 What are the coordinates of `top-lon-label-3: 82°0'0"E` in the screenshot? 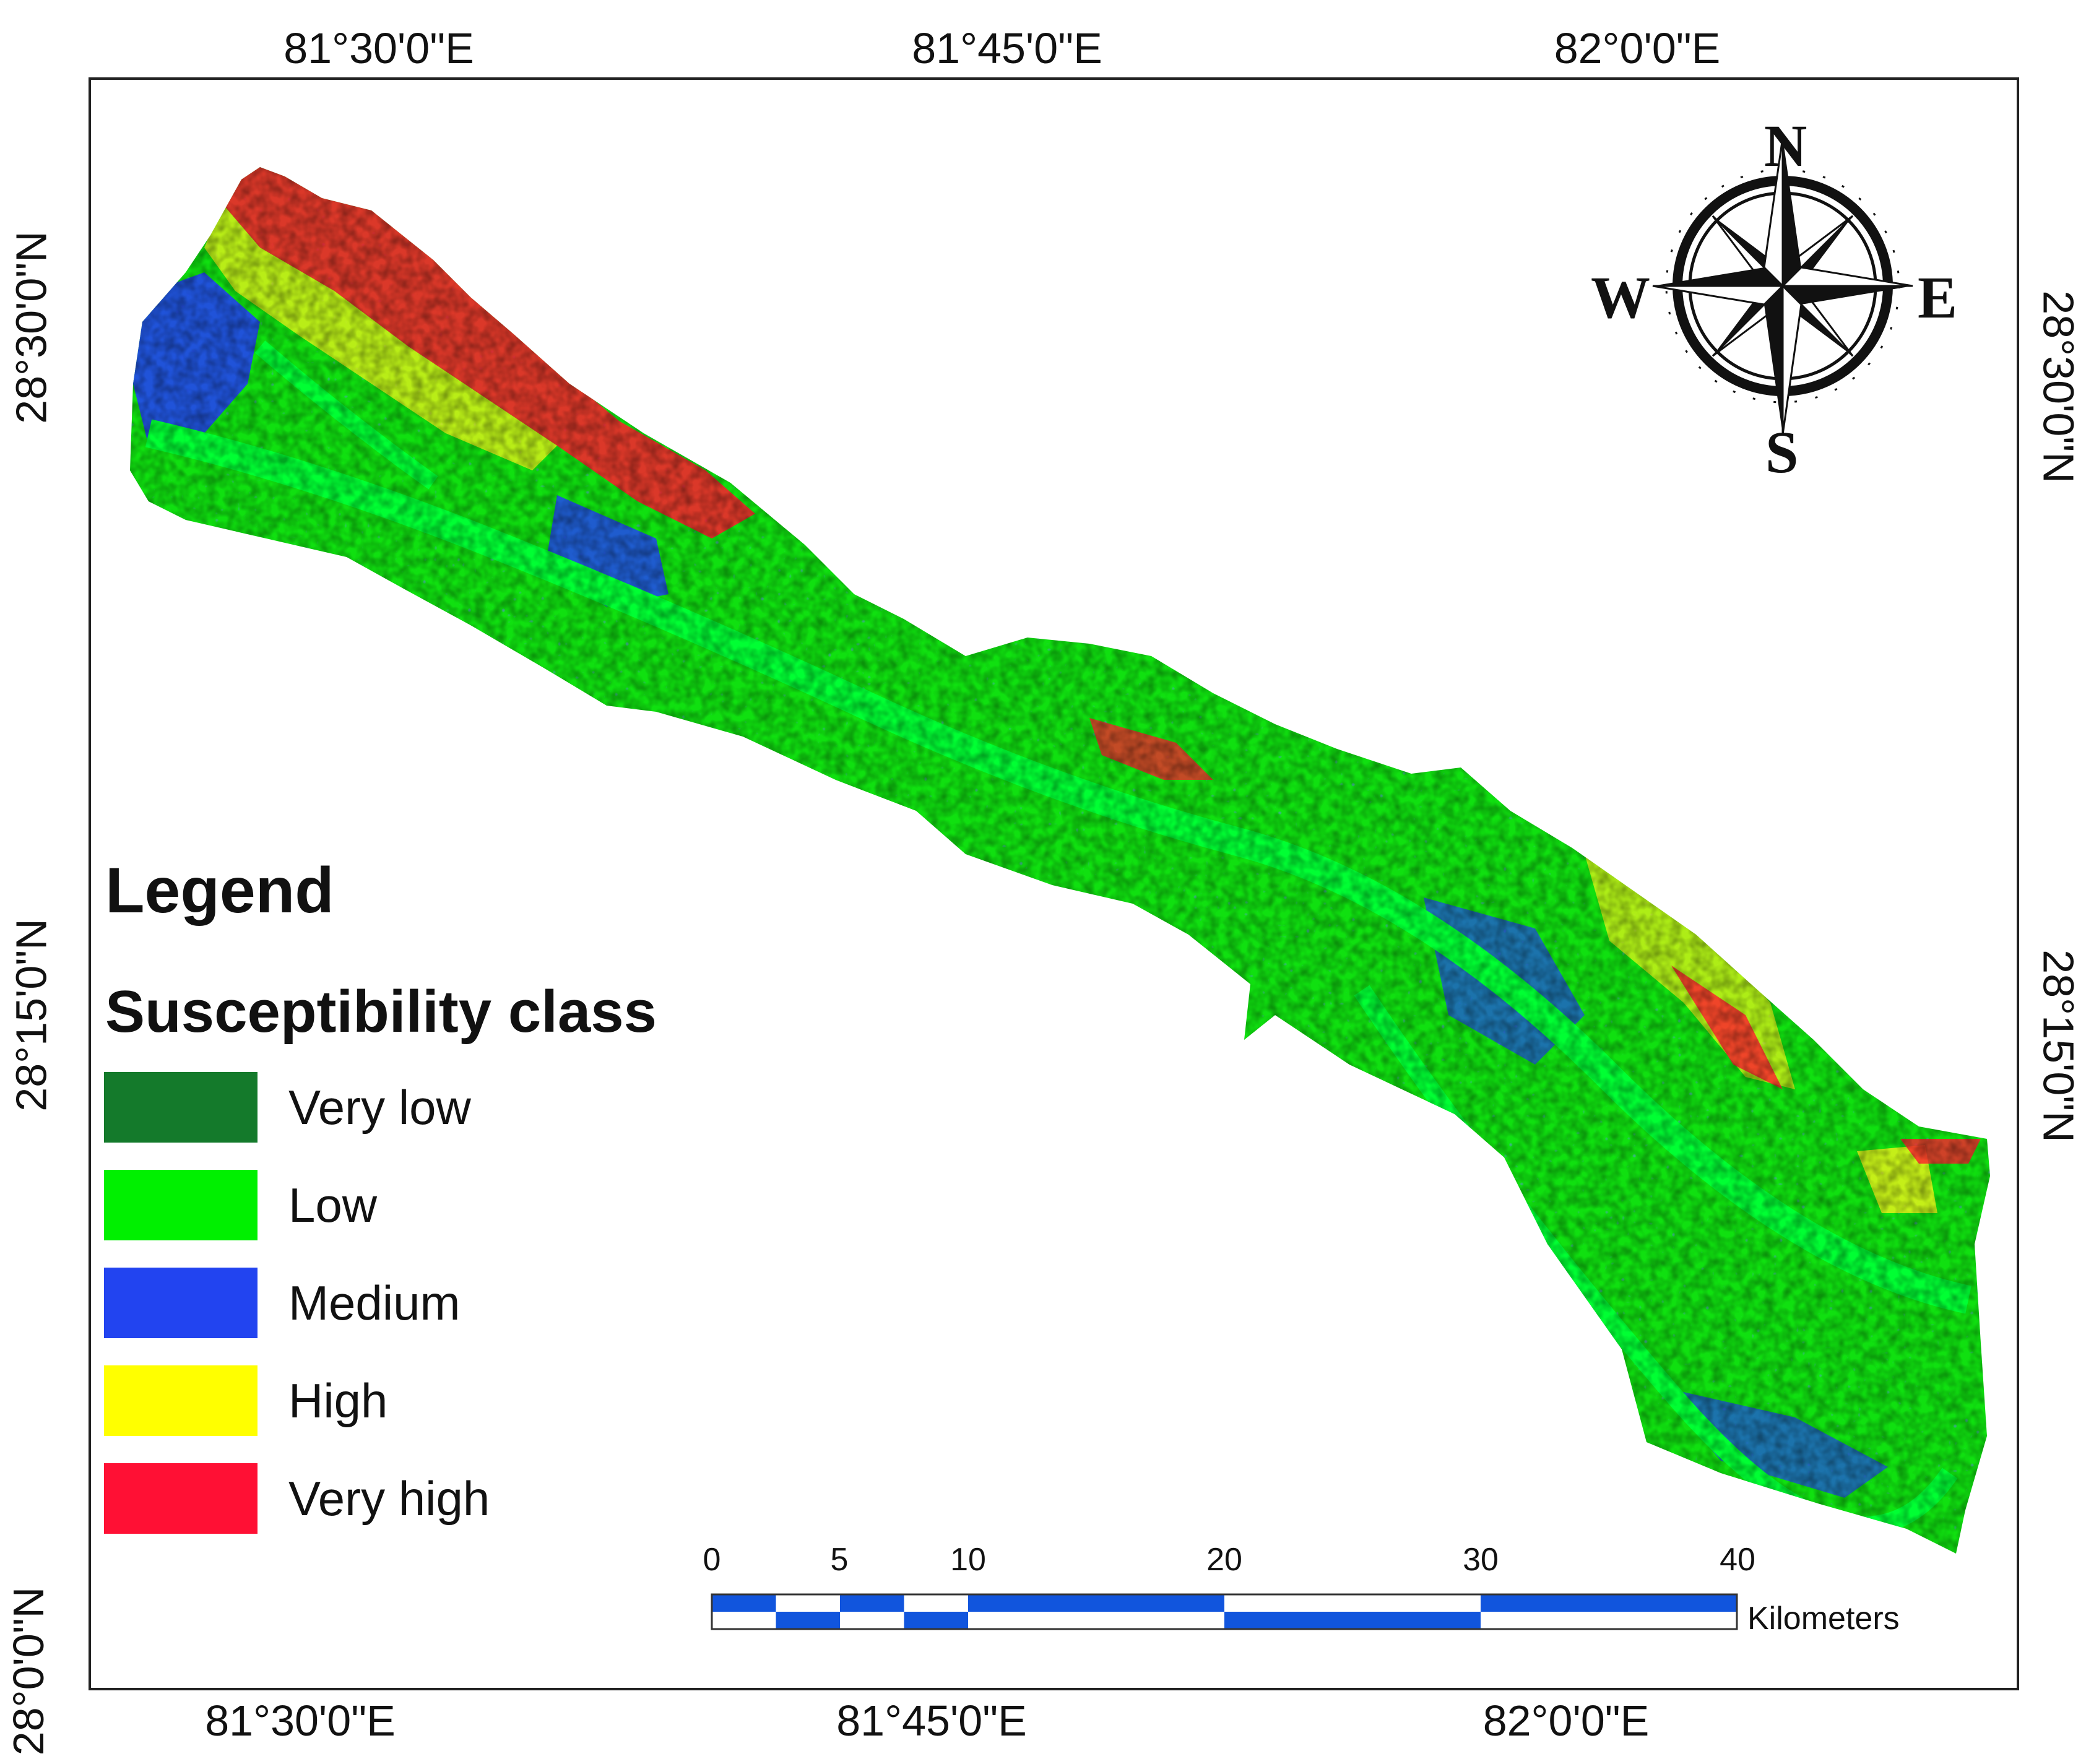 It's located at (1637, 48).